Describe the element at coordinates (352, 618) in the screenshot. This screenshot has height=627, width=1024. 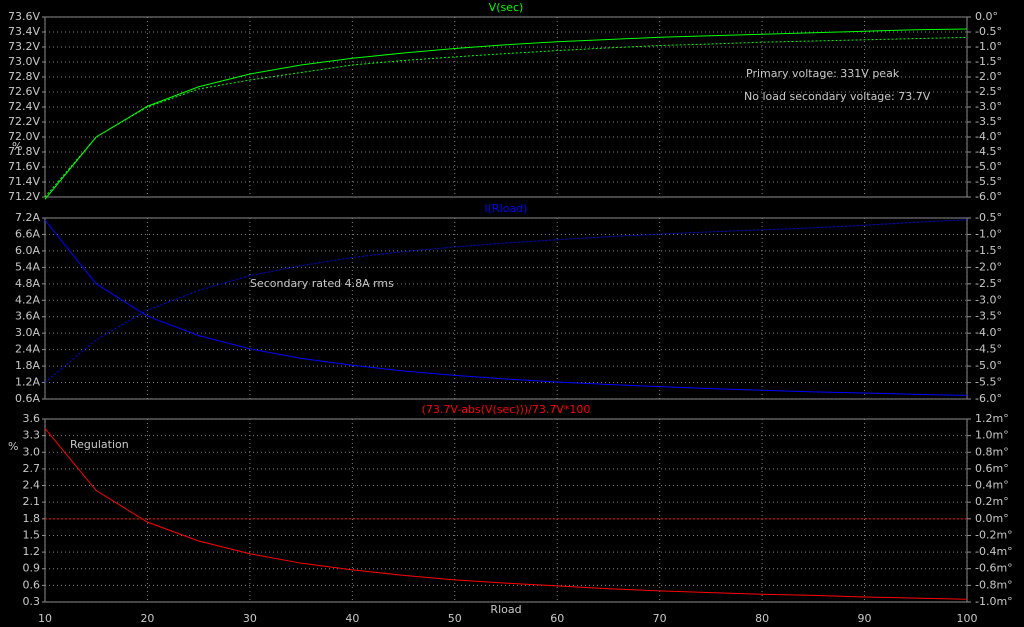
I see `x-tick-label: 40` at that location.